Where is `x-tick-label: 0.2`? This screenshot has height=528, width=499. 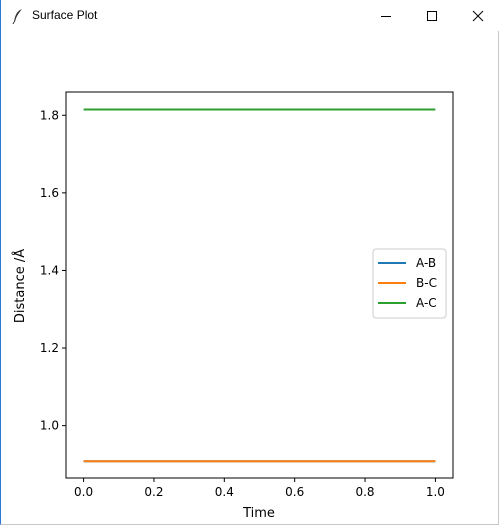
x-tick-label: 0.2 is located at coordinates (153, 492).